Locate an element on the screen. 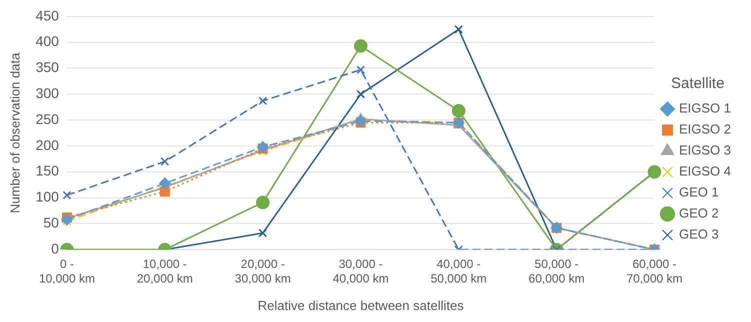 This screenshot has height=322, width=751. x-tick-label: 10,000 - 20,000 km is located at coordinates (164, 271).